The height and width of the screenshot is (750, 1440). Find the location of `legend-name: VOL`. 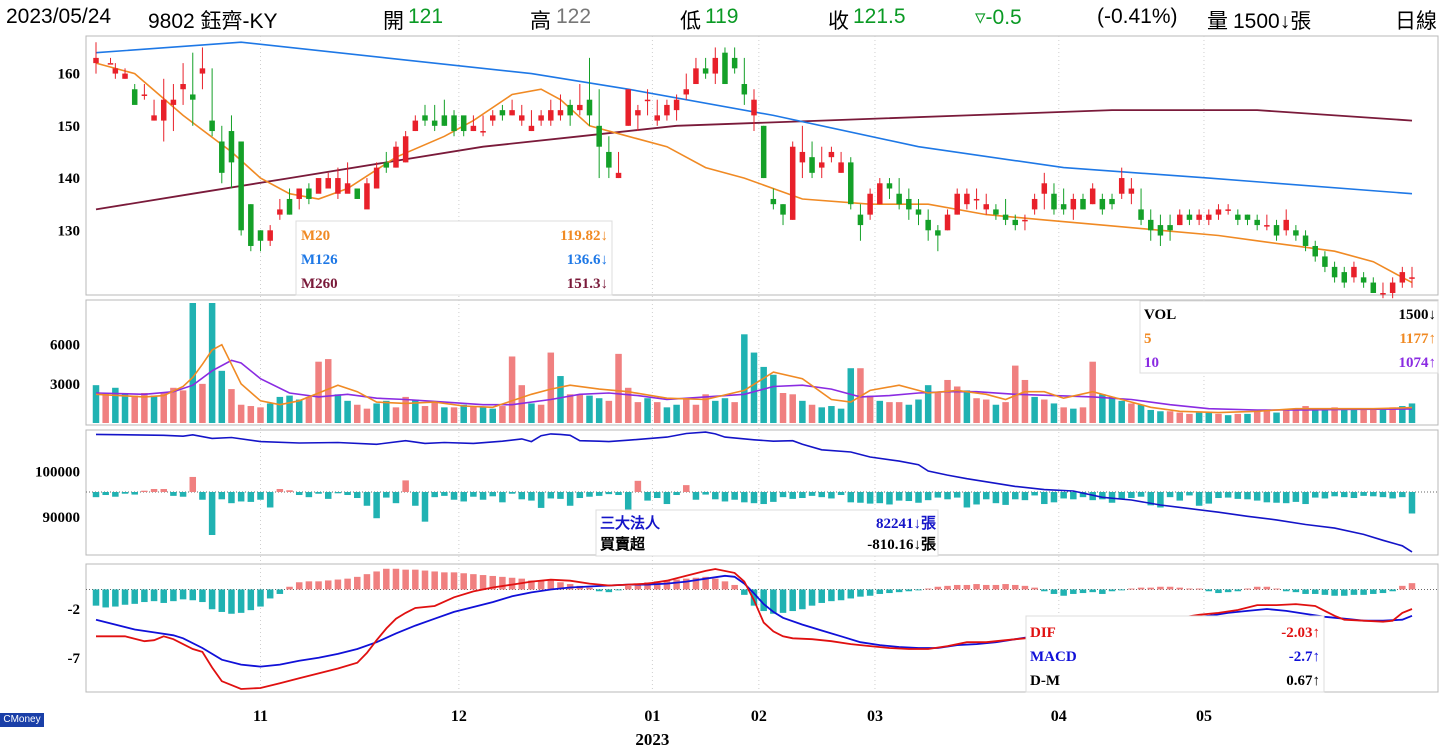

legend-name: VOL is located at coordinates (1160, 315).